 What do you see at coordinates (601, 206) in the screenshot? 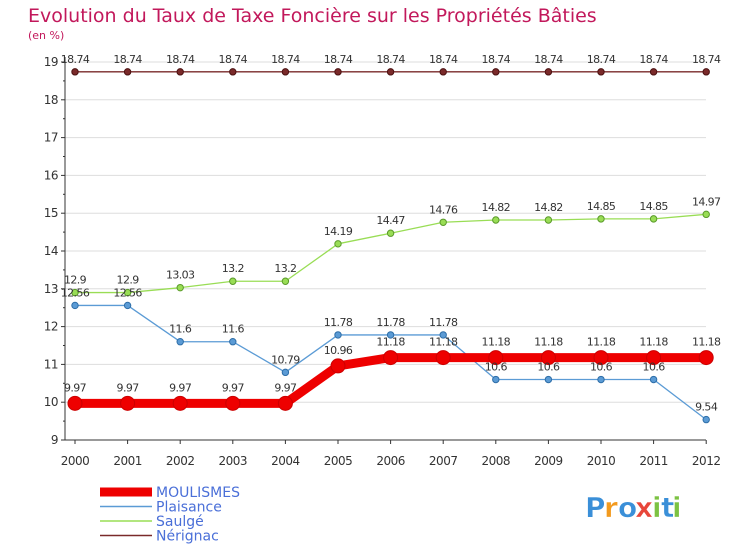
I see `data-label: 14.85` at bounding box center [601, 206].